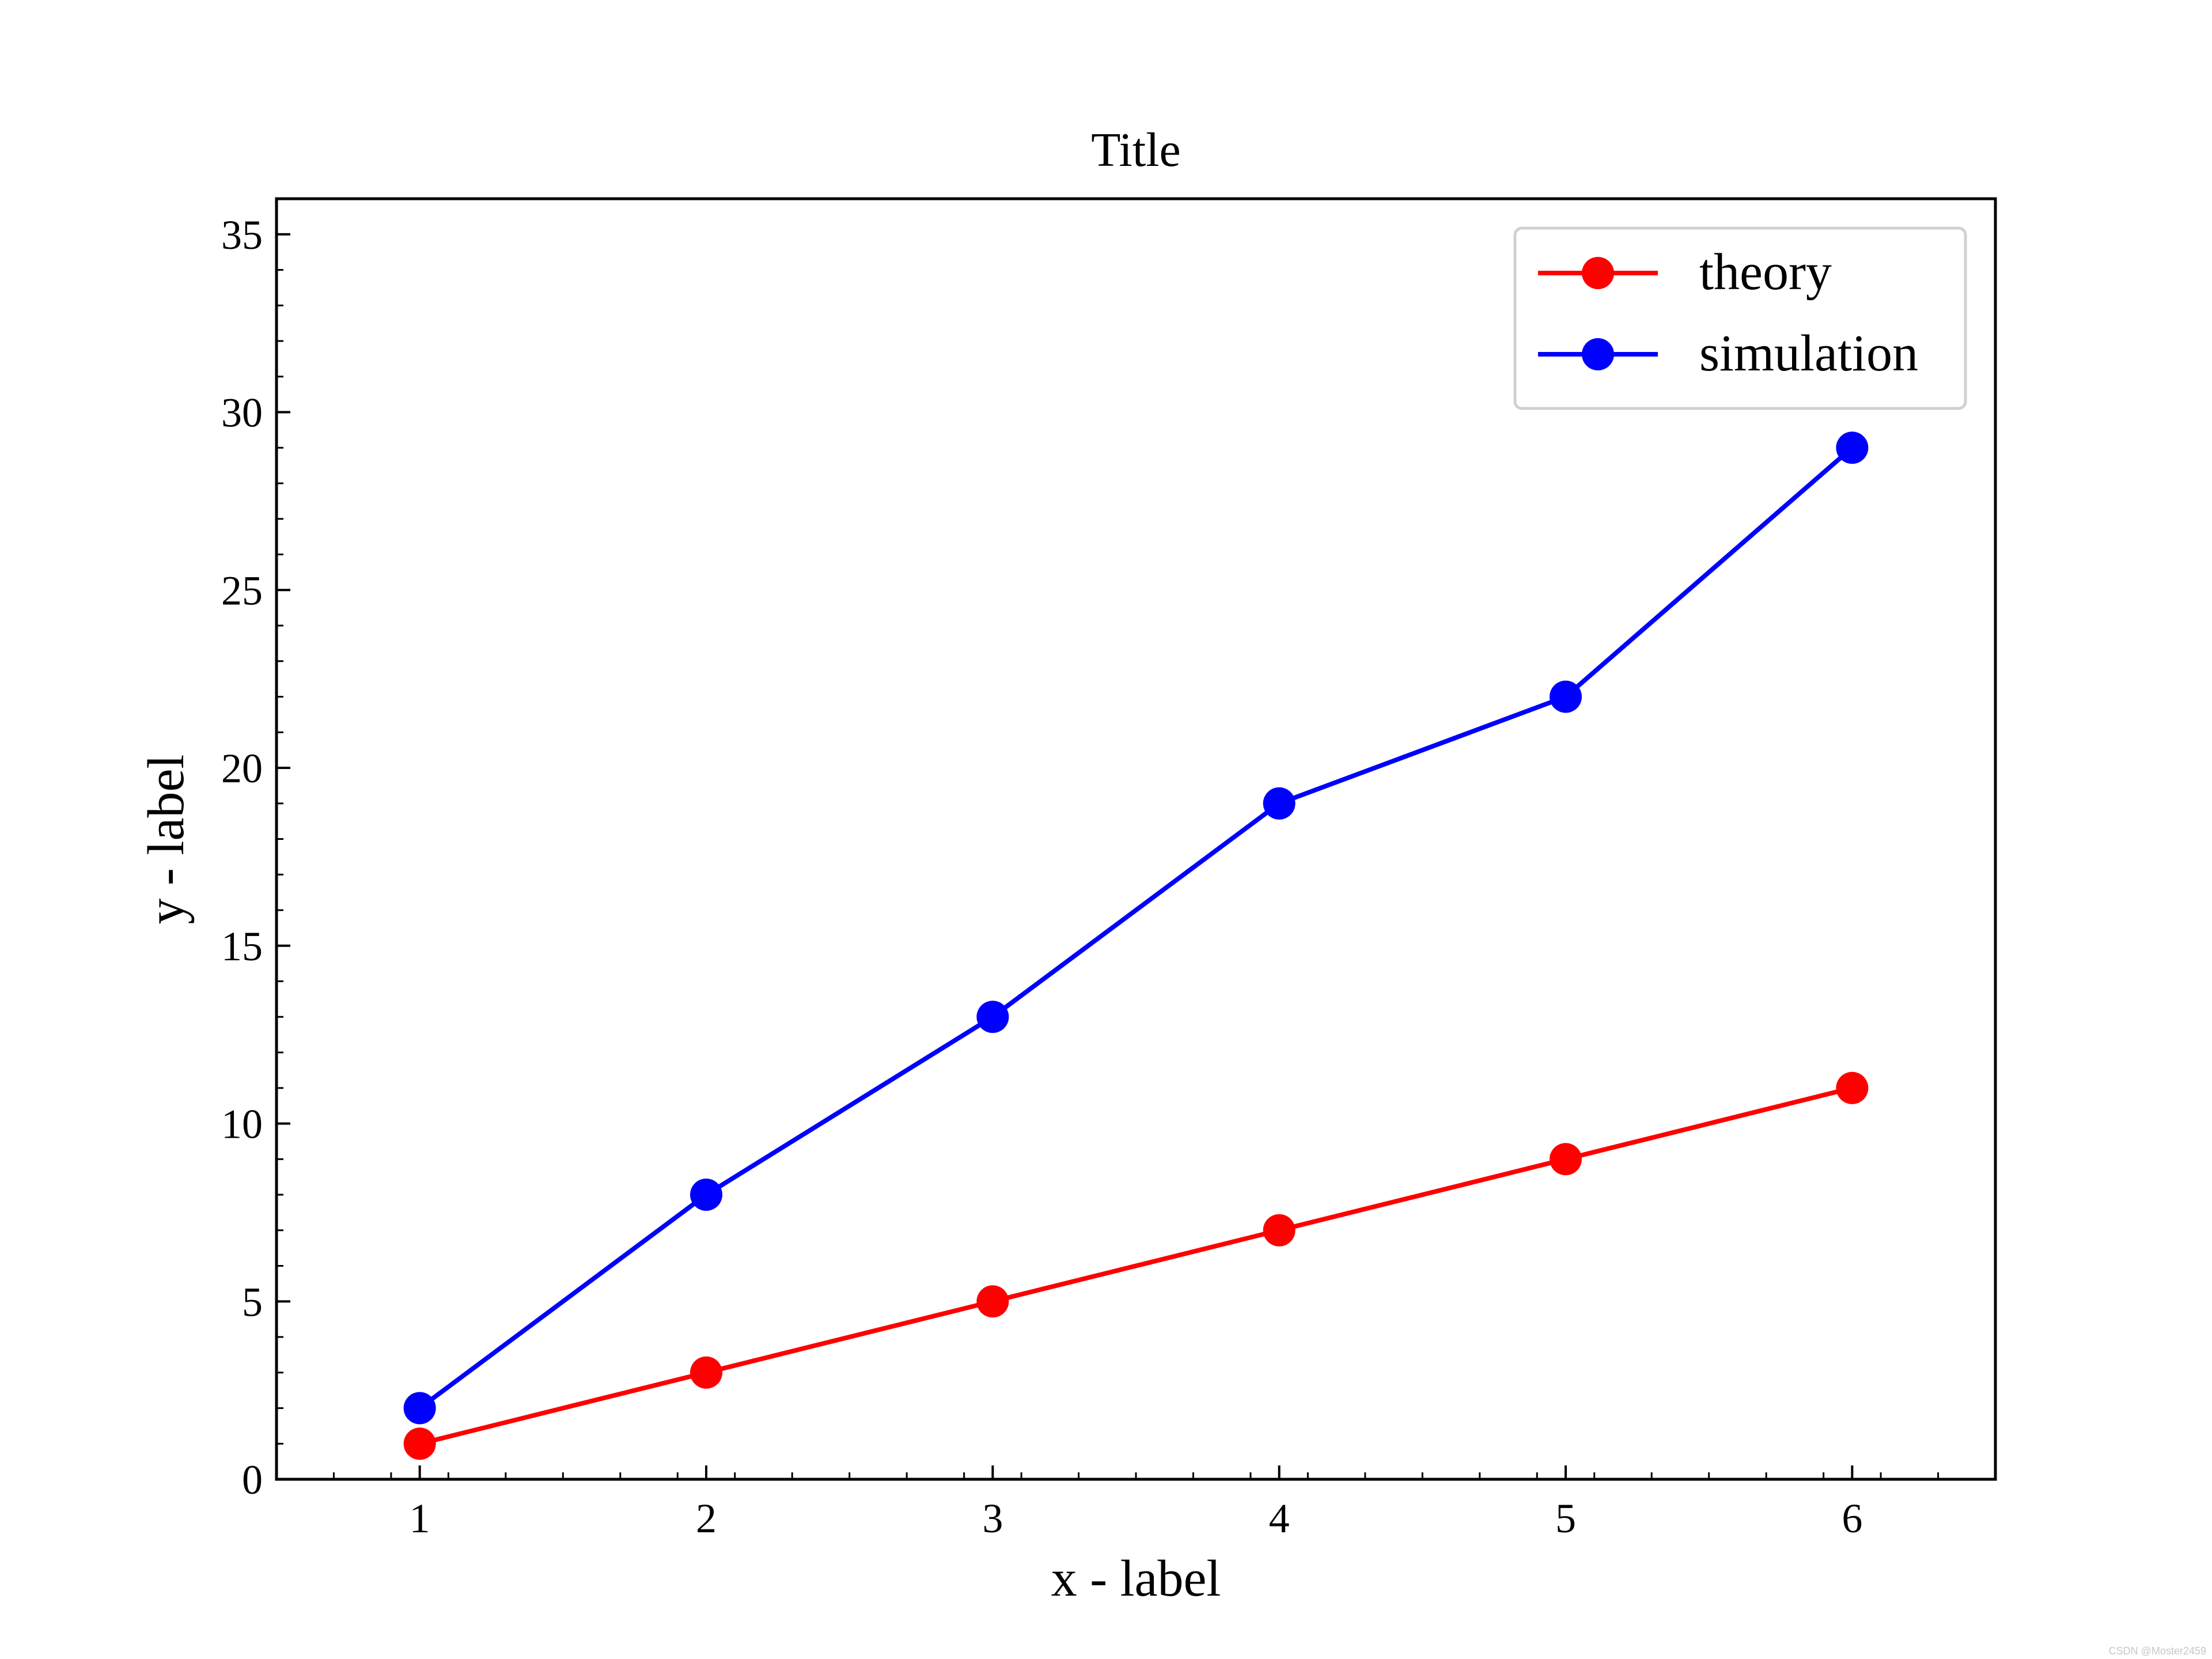 The width and height of the screenshot is (2212, 1659). Describe the element at coordinates (242, 768) in the screenshot. I see `y-tick-label: 20` at that location.